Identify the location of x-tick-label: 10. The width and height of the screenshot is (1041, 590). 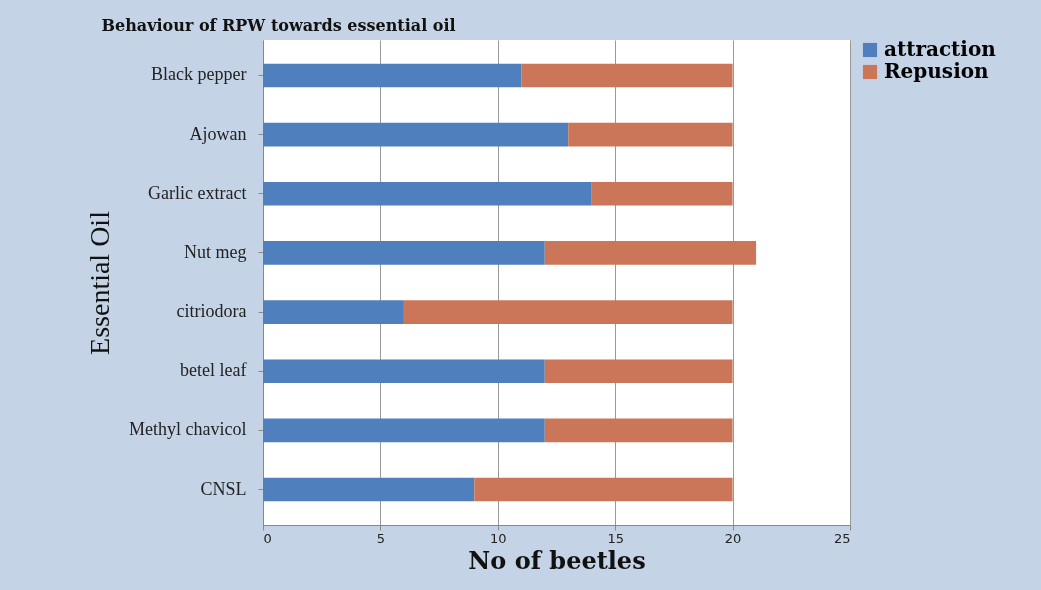
(498, 538).